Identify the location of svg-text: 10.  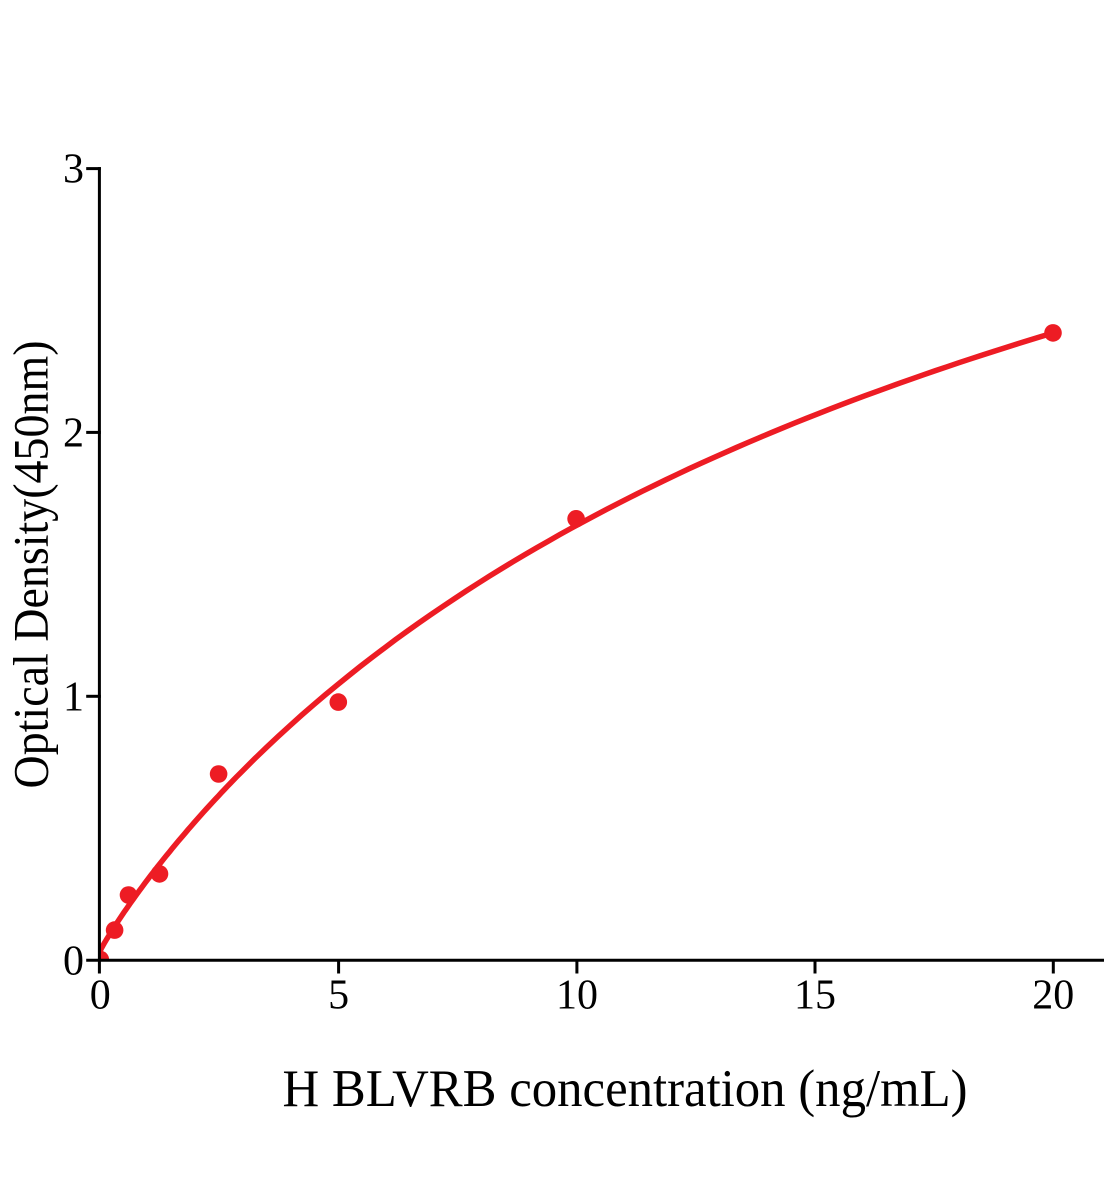
(577, 995).